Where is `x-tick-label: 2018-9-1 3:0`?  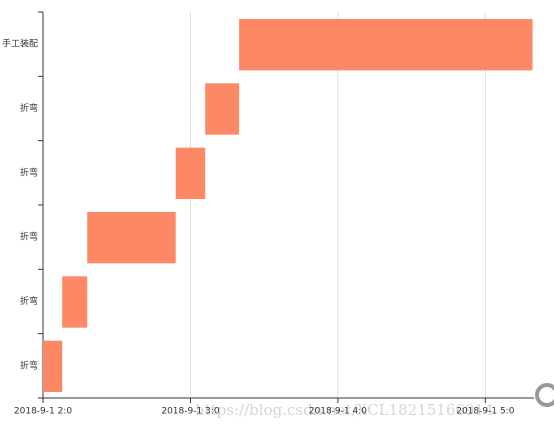 x-tick-label: 2018-9-1 3:0 is located at coordinates (190, 412).